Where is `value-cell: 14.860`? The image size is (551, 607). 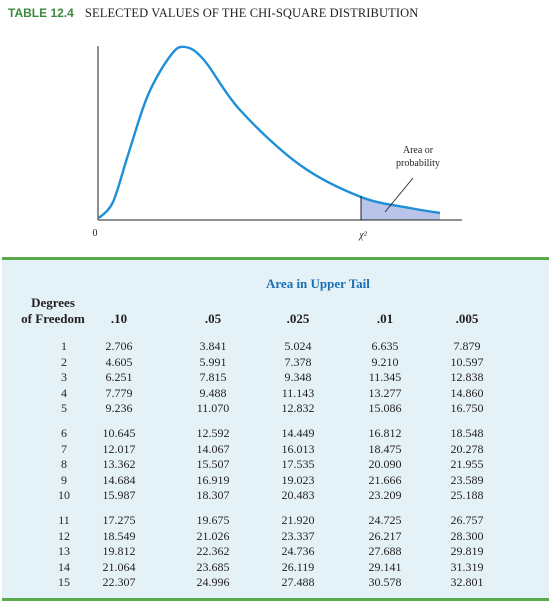 value-cell: 14.860 is located at coordinates (467, 392).